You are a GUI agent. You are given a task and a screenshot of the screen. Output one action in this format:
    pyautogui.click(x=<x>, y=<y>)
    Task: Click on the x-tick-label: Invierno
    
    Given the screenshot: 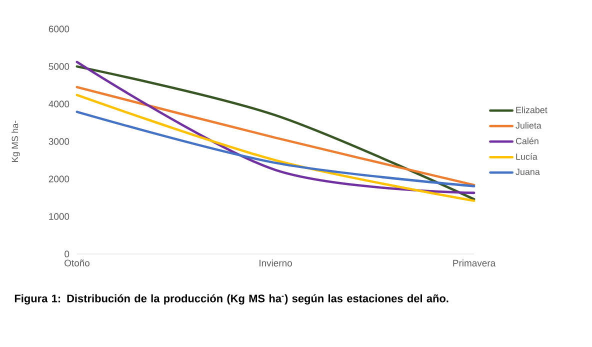 What is the action you would take?
    pyautogui.click(x=276, y=263)
    